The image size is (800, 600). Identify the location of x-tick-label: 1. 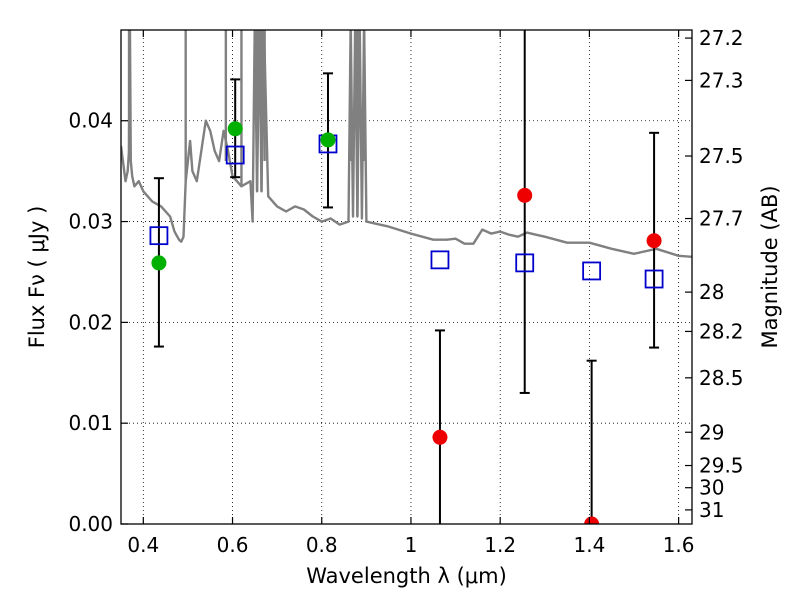
(411, 545).